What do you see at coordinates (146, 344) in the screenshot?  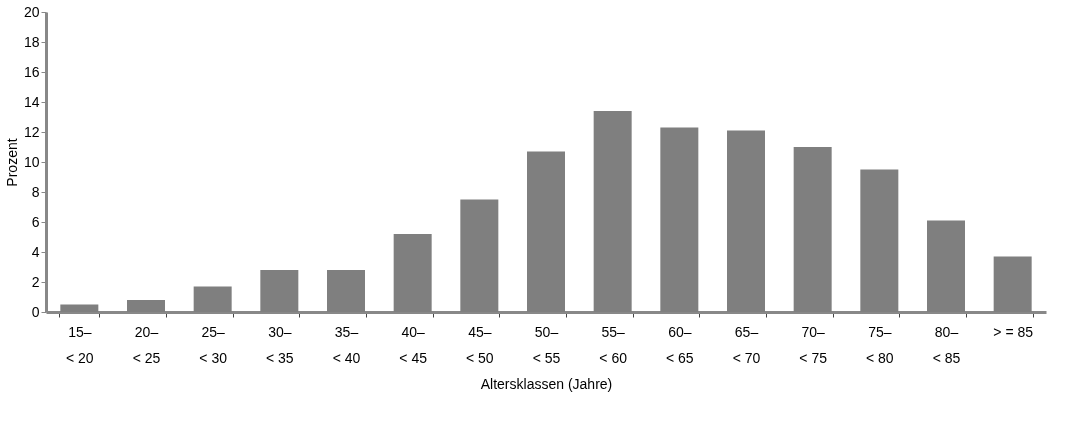 I see `x-tick-label: 20– < 25` at bounding box center [146, 344].